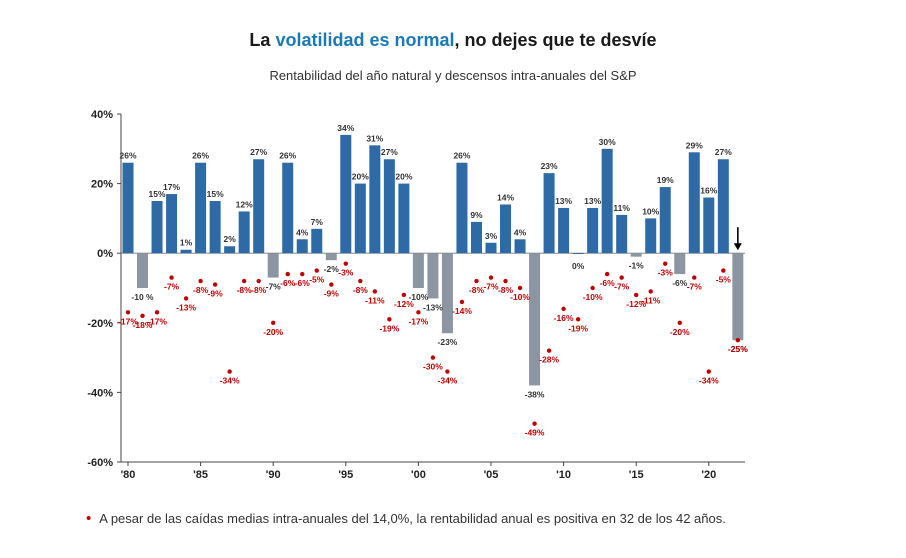 This screenshot has width=906, height=558. What do you see at coordinates (100, 324) in the screenshot?
I see `y-tick-label: -20%` at bounding box center [100, 324].